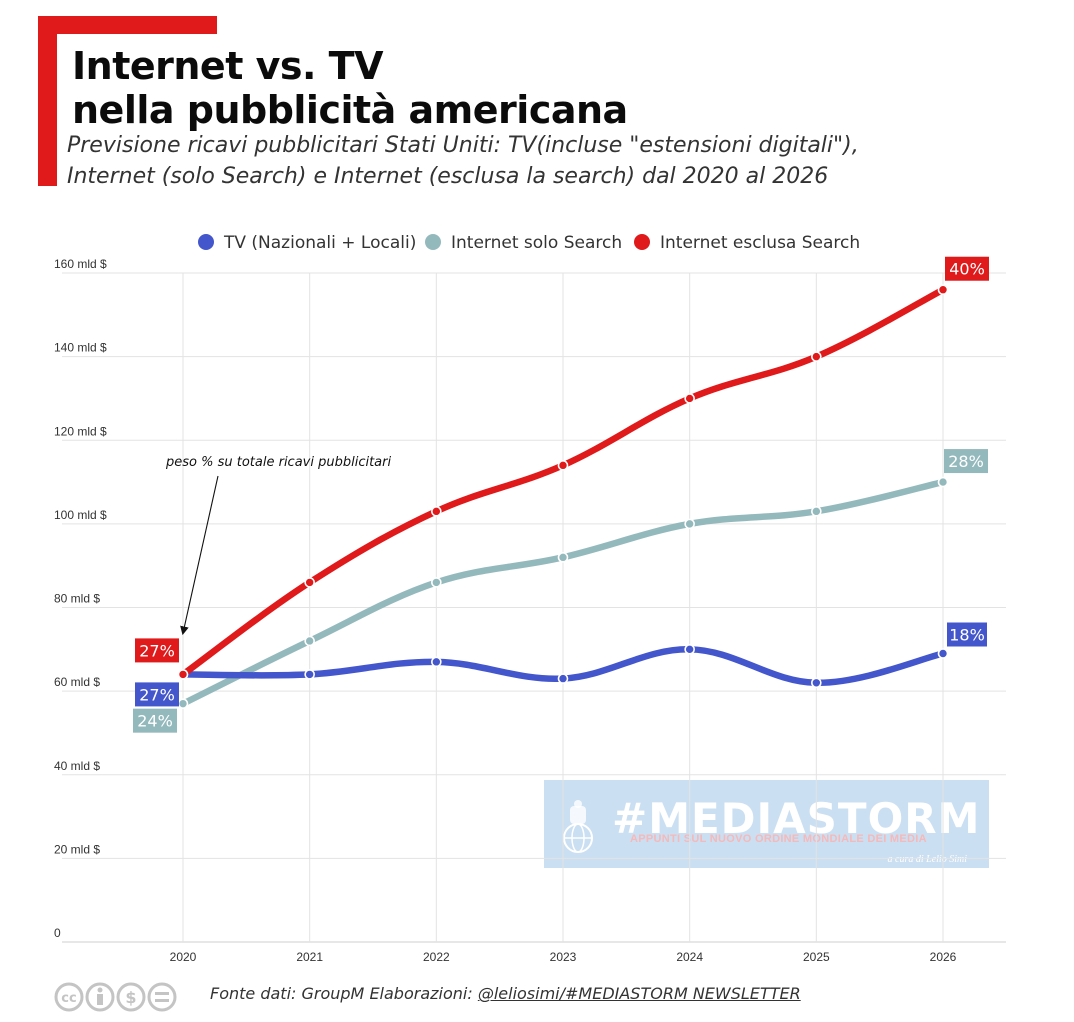 This screenshot has height=1022, width=1074. I want to click on globe-statue-icon, so click(578, 826).